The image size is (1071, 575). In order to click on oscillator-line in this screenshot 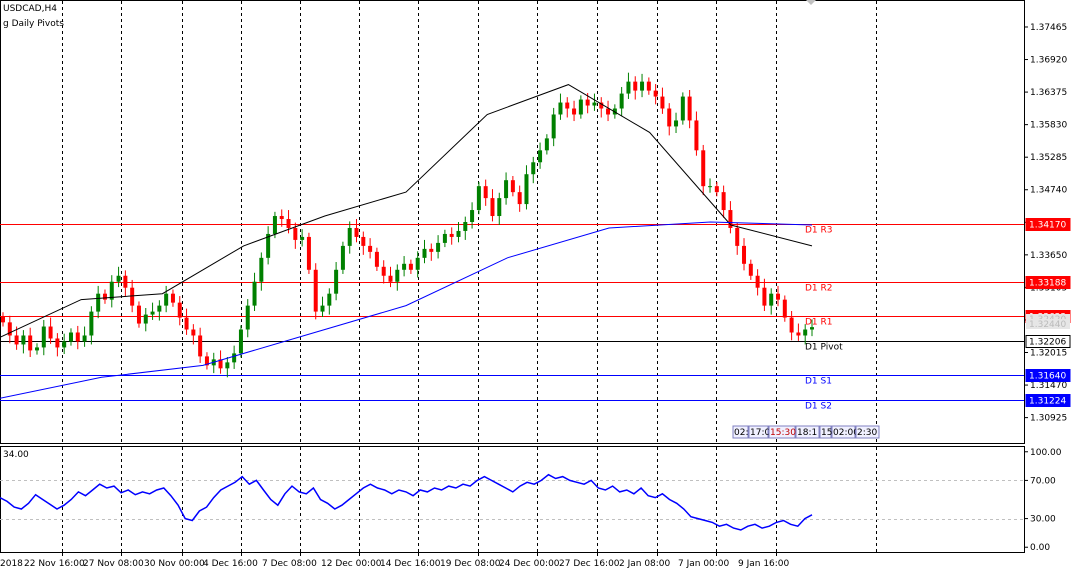, I will do `click(406, 502)`.